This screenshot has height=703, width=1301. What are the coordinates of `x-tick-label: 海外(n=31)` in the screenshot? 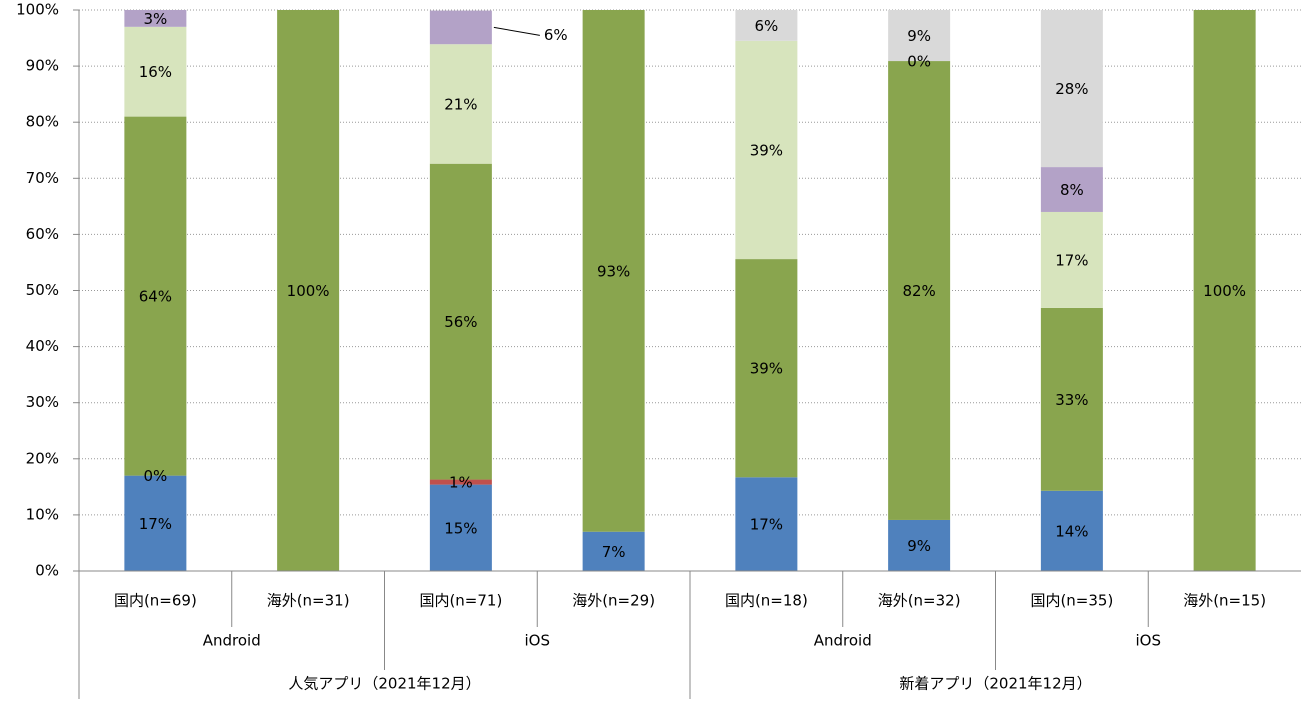 It's located at (308, 601).